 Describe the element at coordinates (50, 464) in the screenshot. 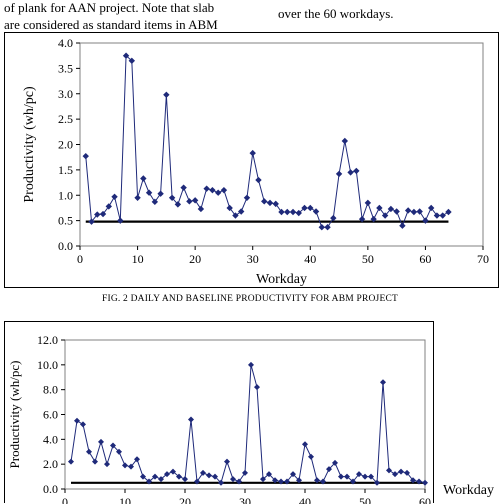

I see `chart-2-y-tick-label: 2.0` at that location.